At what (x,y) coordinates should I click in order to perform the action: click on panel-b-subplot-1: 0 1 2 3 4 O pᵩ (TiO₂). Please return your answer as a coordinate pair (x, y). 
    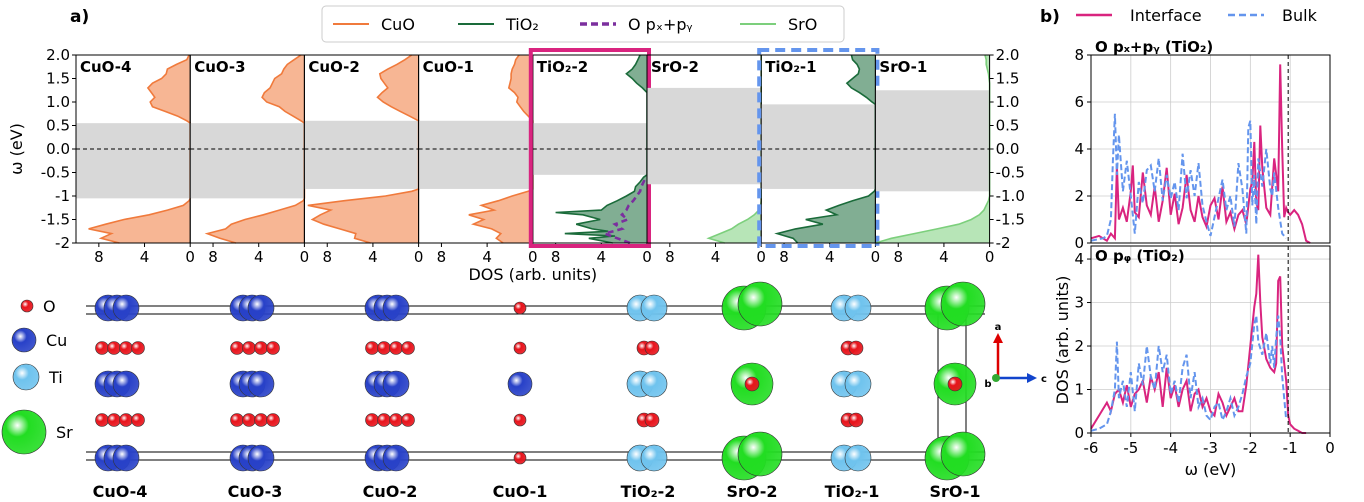
    Looking at the image, I should click on (1202, 343).